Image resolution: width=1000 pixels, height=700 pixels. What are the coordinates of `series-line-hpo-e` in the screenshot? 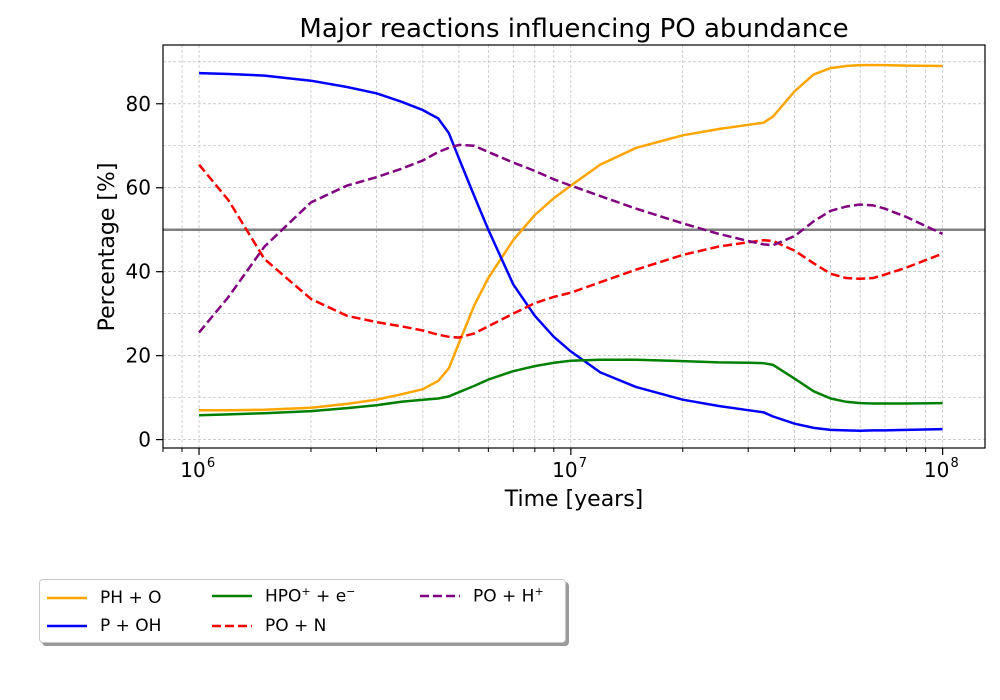 It's located at (570, 387).